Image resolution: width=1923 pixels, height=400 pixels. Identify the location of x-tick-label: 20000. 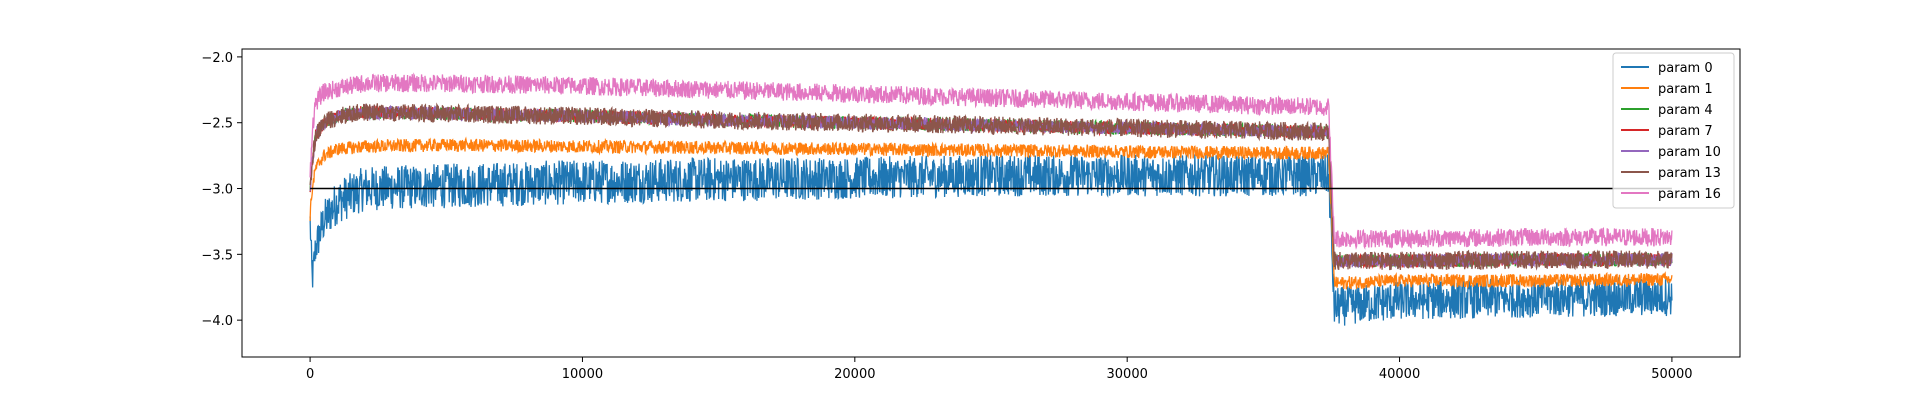
(854, 374).